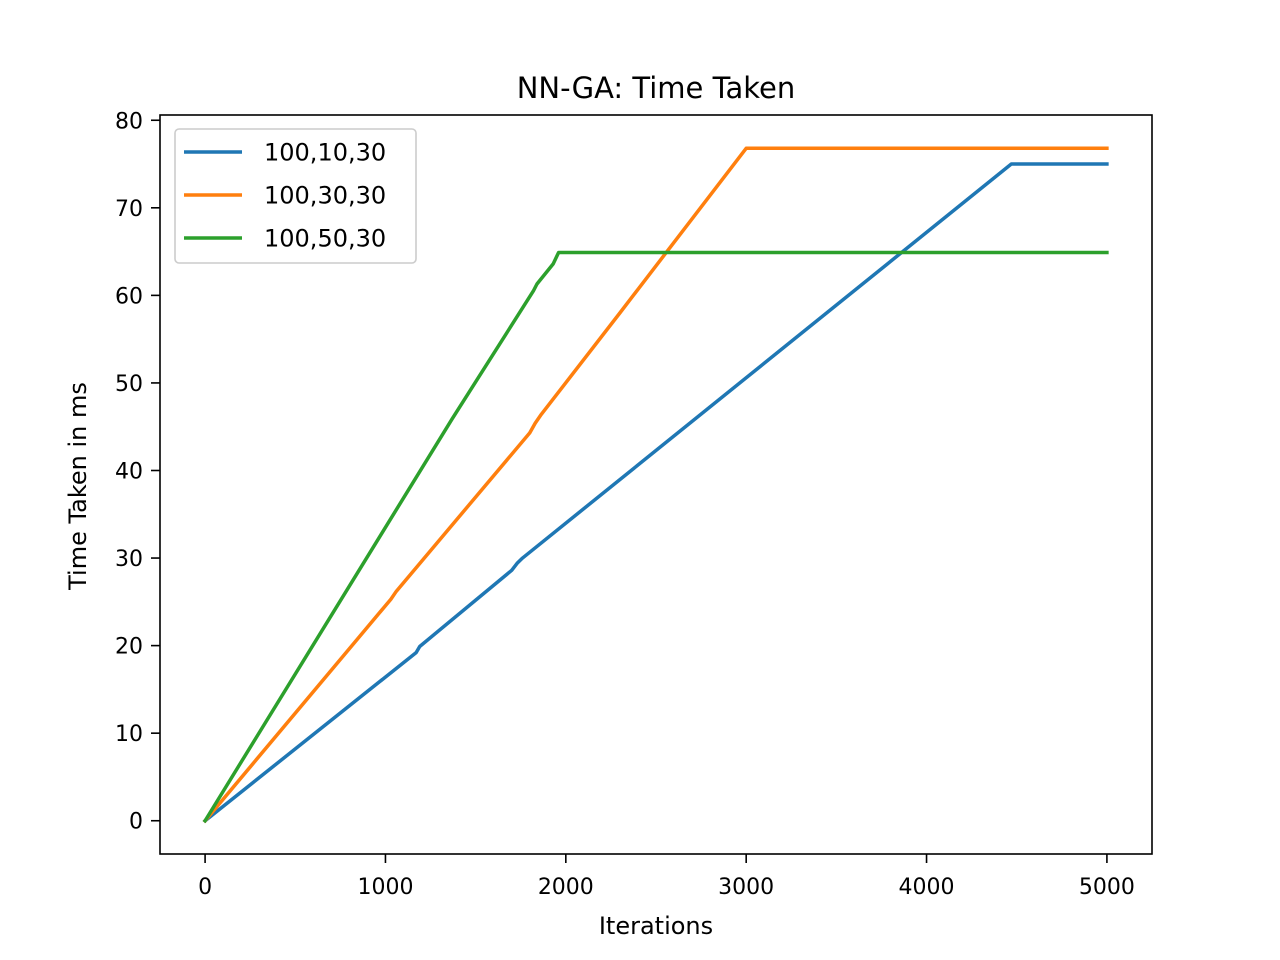  I want to click on x-tick-label: 2000, so click(566, 887).